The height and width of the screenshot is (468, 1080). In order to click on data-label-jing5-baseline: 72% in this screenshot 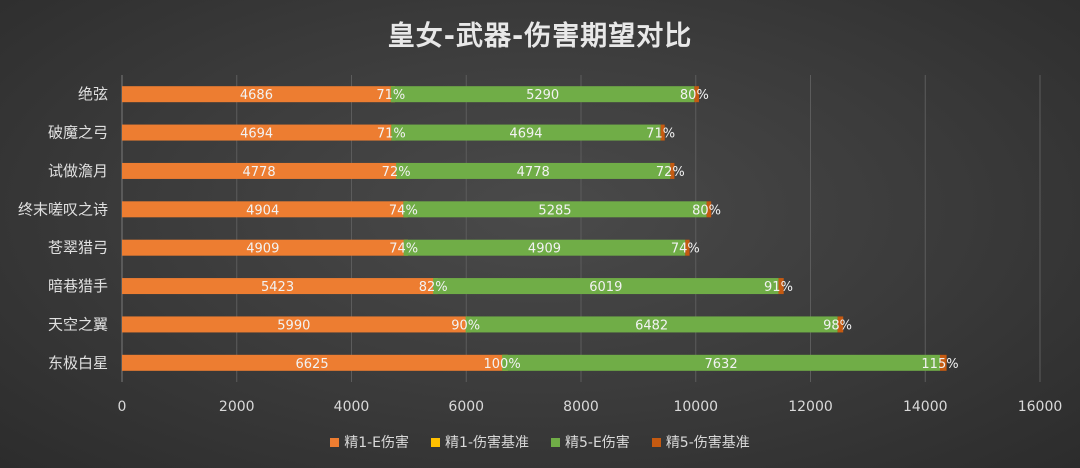, I will do `click(670, 172)`.